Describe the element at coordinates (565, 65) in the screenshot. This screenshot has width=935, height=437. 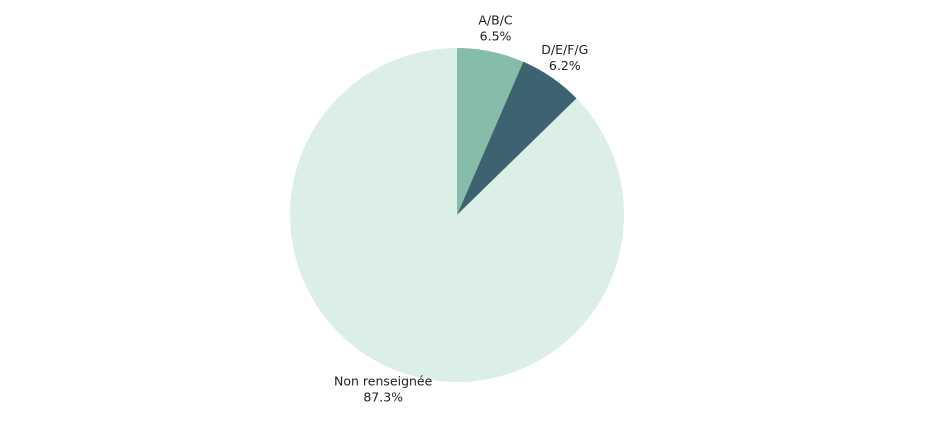
I see `slice-value-label: 6.2%` at that location.